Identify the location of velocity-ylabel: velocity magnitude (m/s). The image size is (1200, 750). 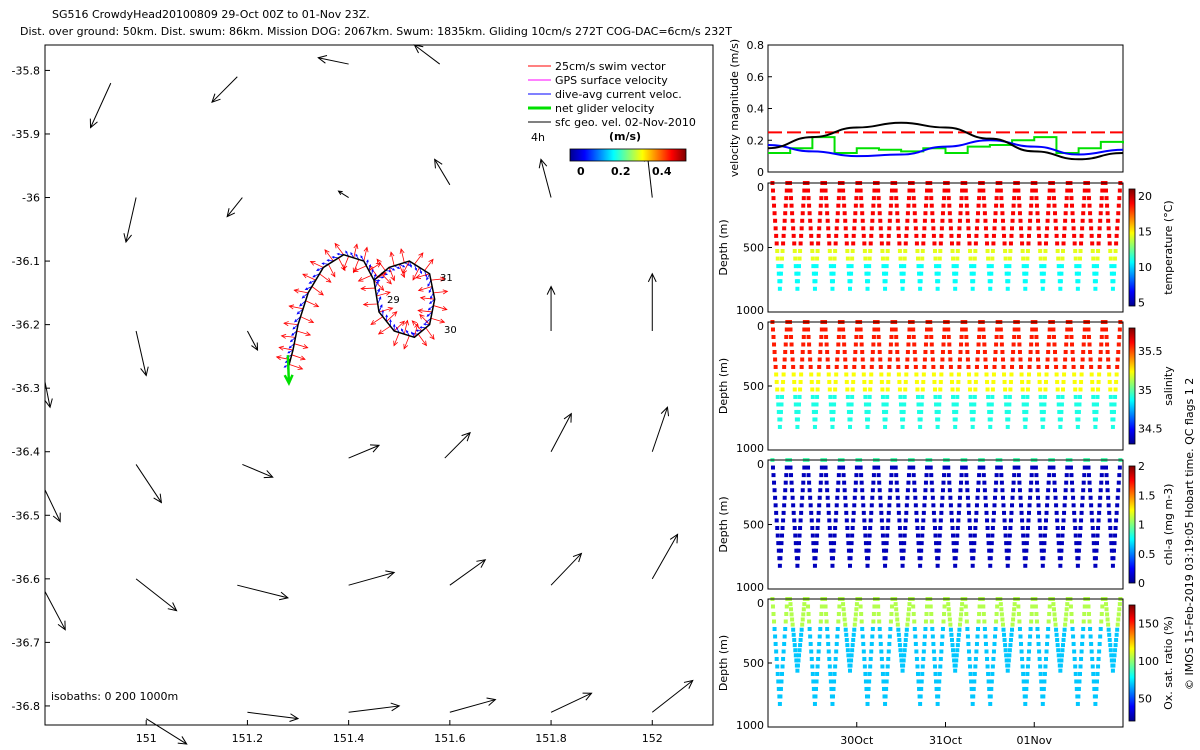
(734, 108).